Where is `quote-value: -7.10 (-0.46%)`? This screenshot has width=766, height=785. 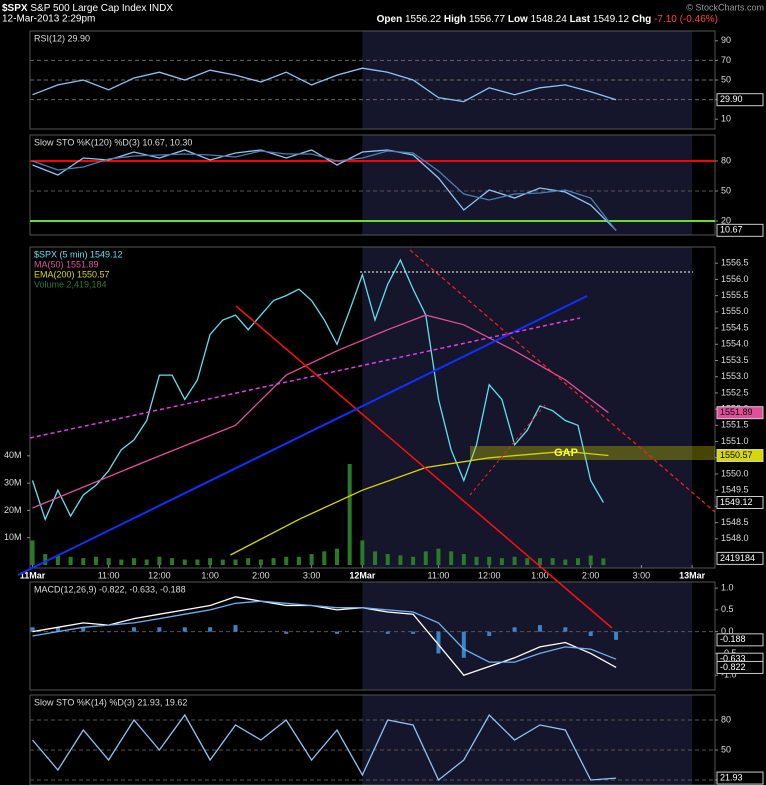
quote-value: -7.10 (-0.46%) is located at coordinates (686, 19).